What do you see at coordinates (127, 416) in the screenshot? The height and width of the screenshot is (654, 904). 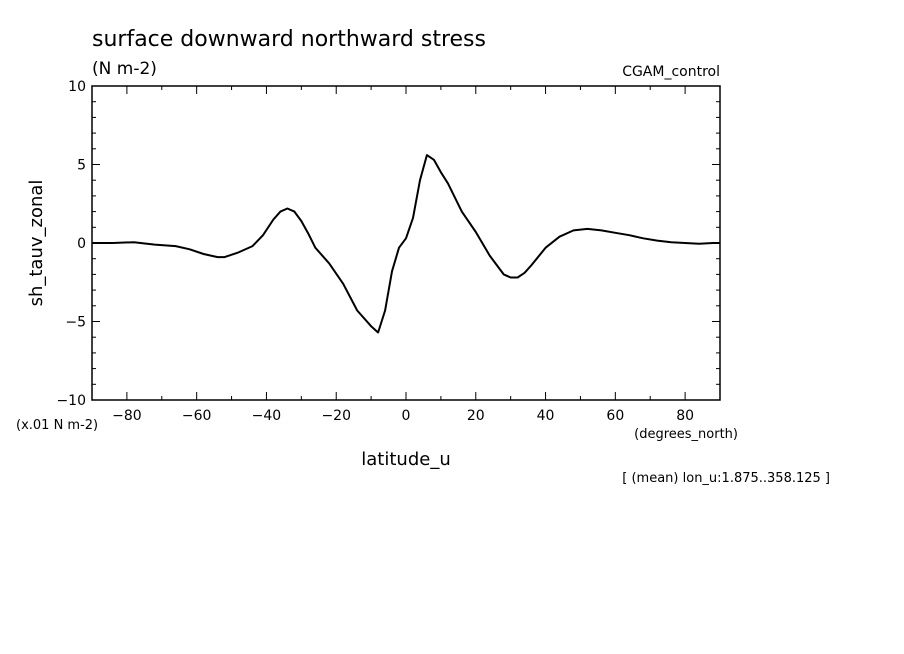 I see `x-tick-label: −80` at bounding box center [127, 416].